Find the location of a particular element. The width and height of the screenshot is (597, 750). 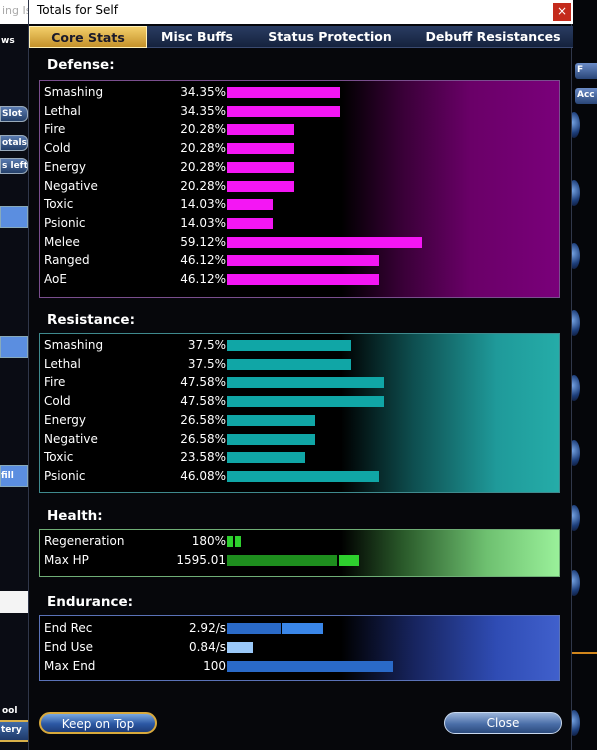

tab-status-protection: Status Protection is located at coordinates (330, 36).